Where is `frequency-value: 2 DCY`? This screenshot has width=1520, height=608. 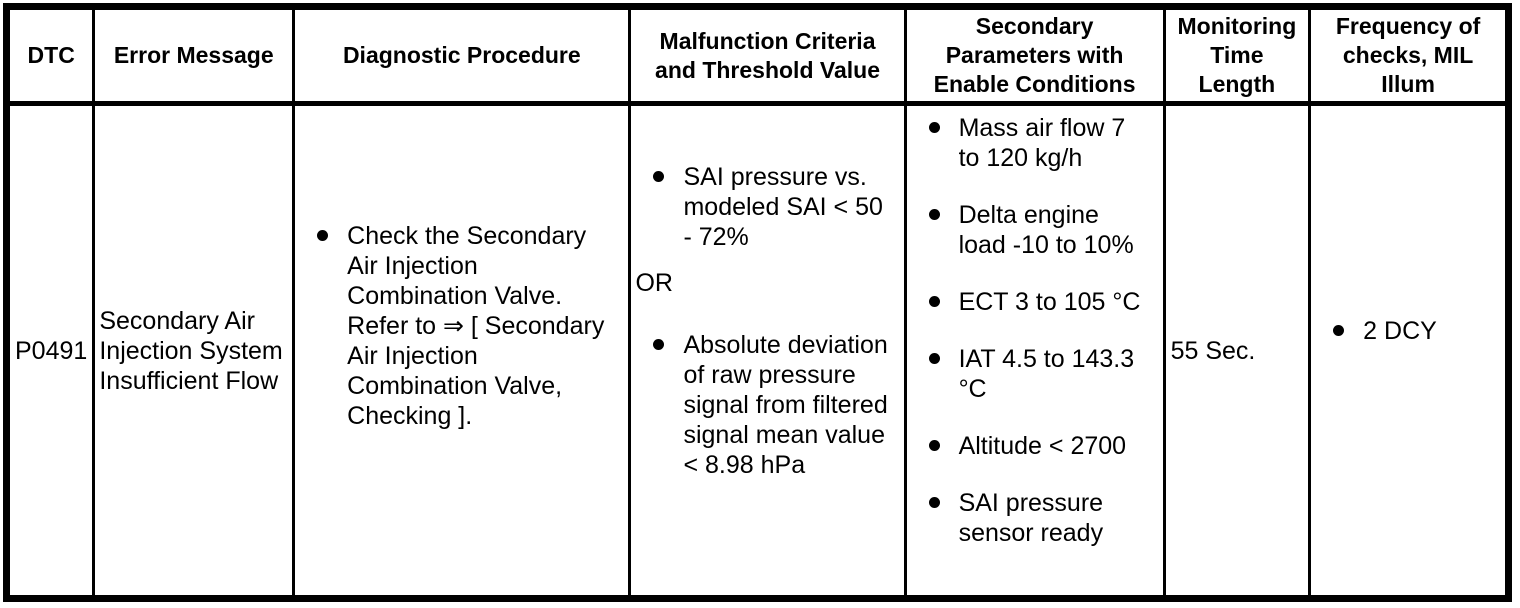
frequency-value: 2 DCY is located at coordinates (1400, 331).